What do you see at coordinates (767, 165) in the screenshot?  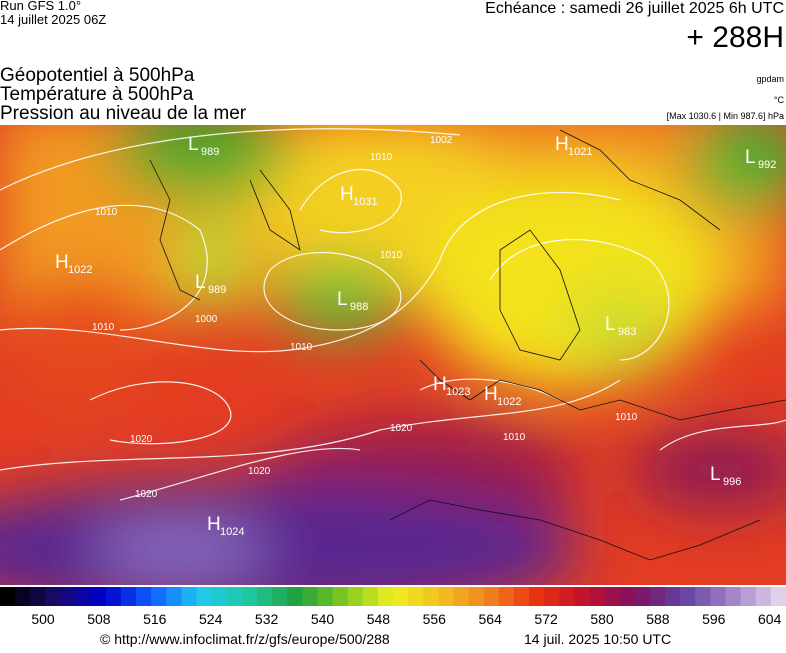 I see `center-pressure: 992` at bounding box center [767, 165].